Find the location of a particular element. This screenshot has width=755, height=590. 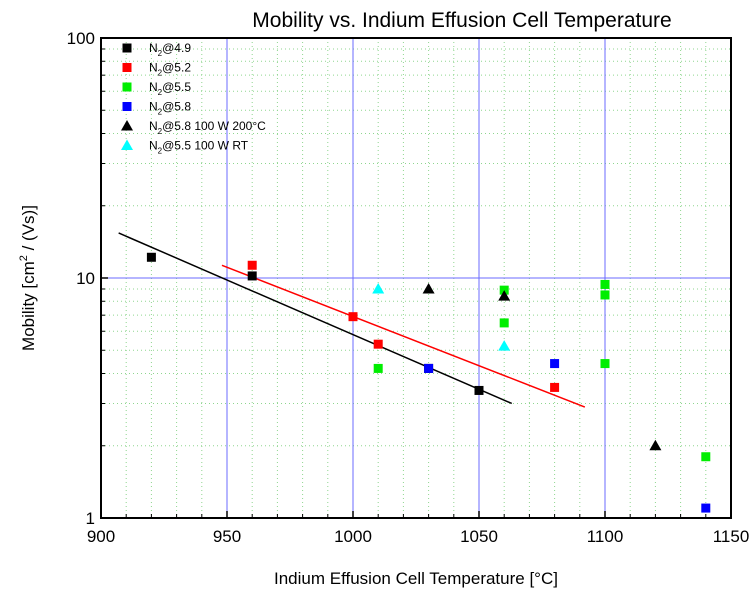

legend-label-suffix: @5.8 100 W 200°C is located at coordinates (214, 126).